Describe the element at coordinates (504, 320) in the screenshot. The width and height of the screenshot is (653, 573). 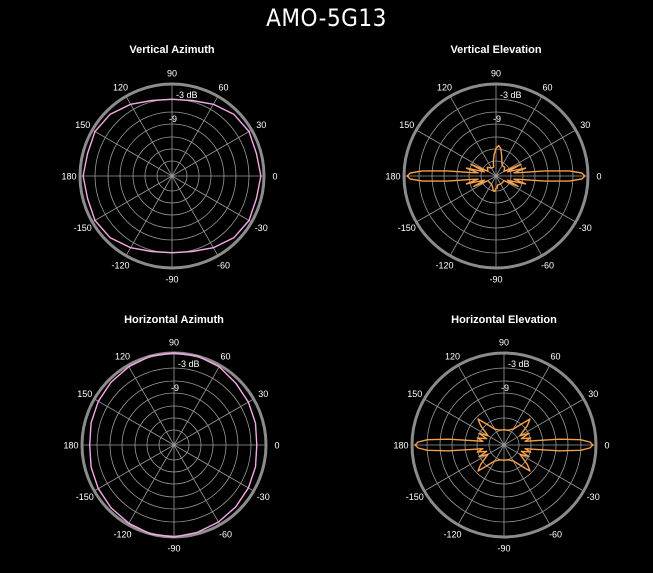
I see `chart-title: Horizontal Elevation` at that location.